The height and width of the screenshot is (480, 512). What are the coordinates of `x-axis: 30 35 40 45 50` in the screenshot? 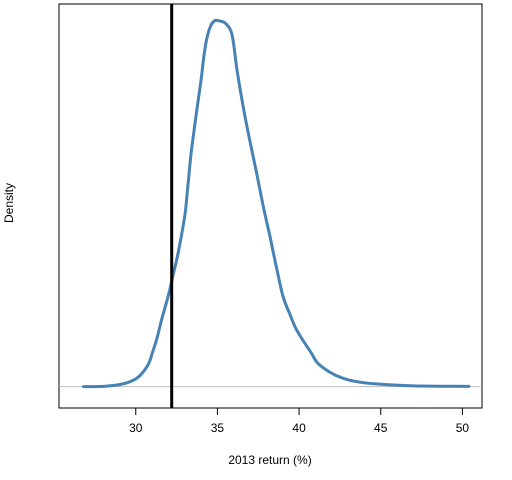 It's located at (299, 421).